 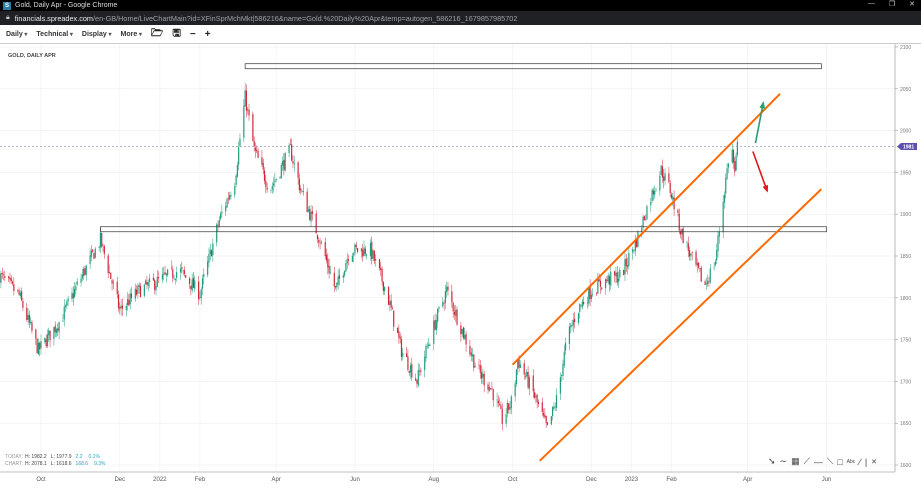 I want to click on zoom-out-icon: −, so click(x=192, y=34).